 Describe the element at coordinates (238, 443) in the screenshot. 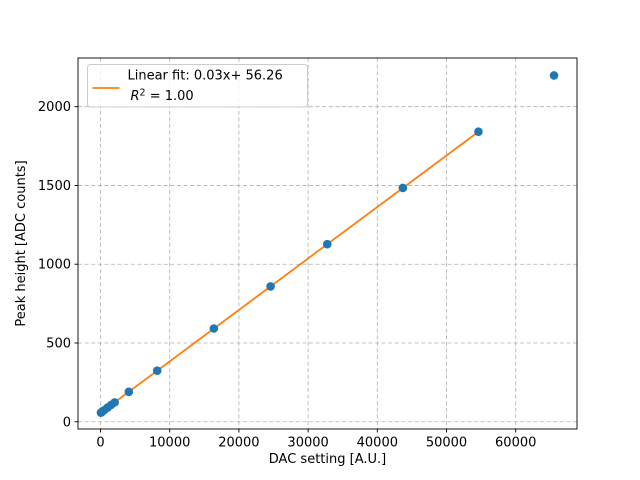

I see `x-tick-label: 20000` at that location.